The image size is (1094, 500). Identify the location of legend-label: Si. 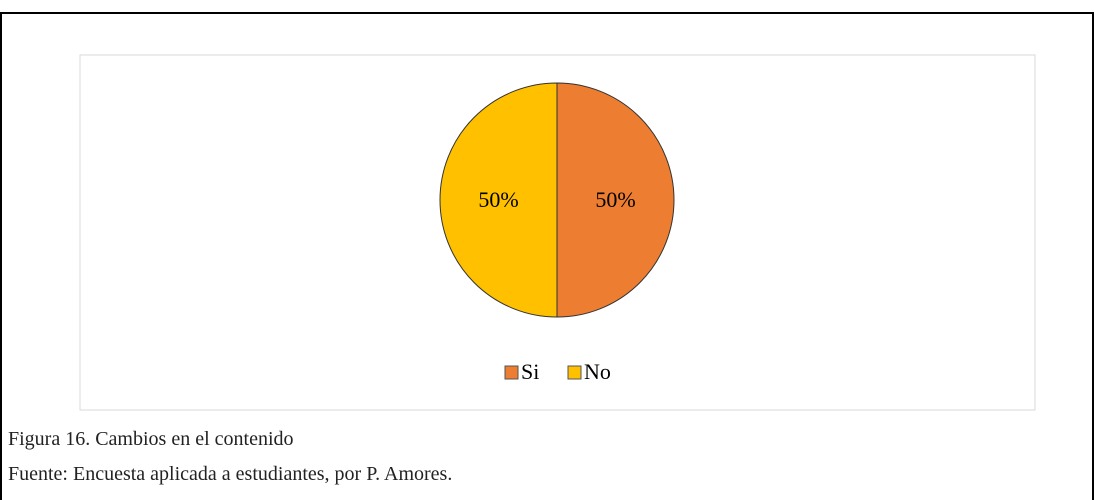
(530, 371).